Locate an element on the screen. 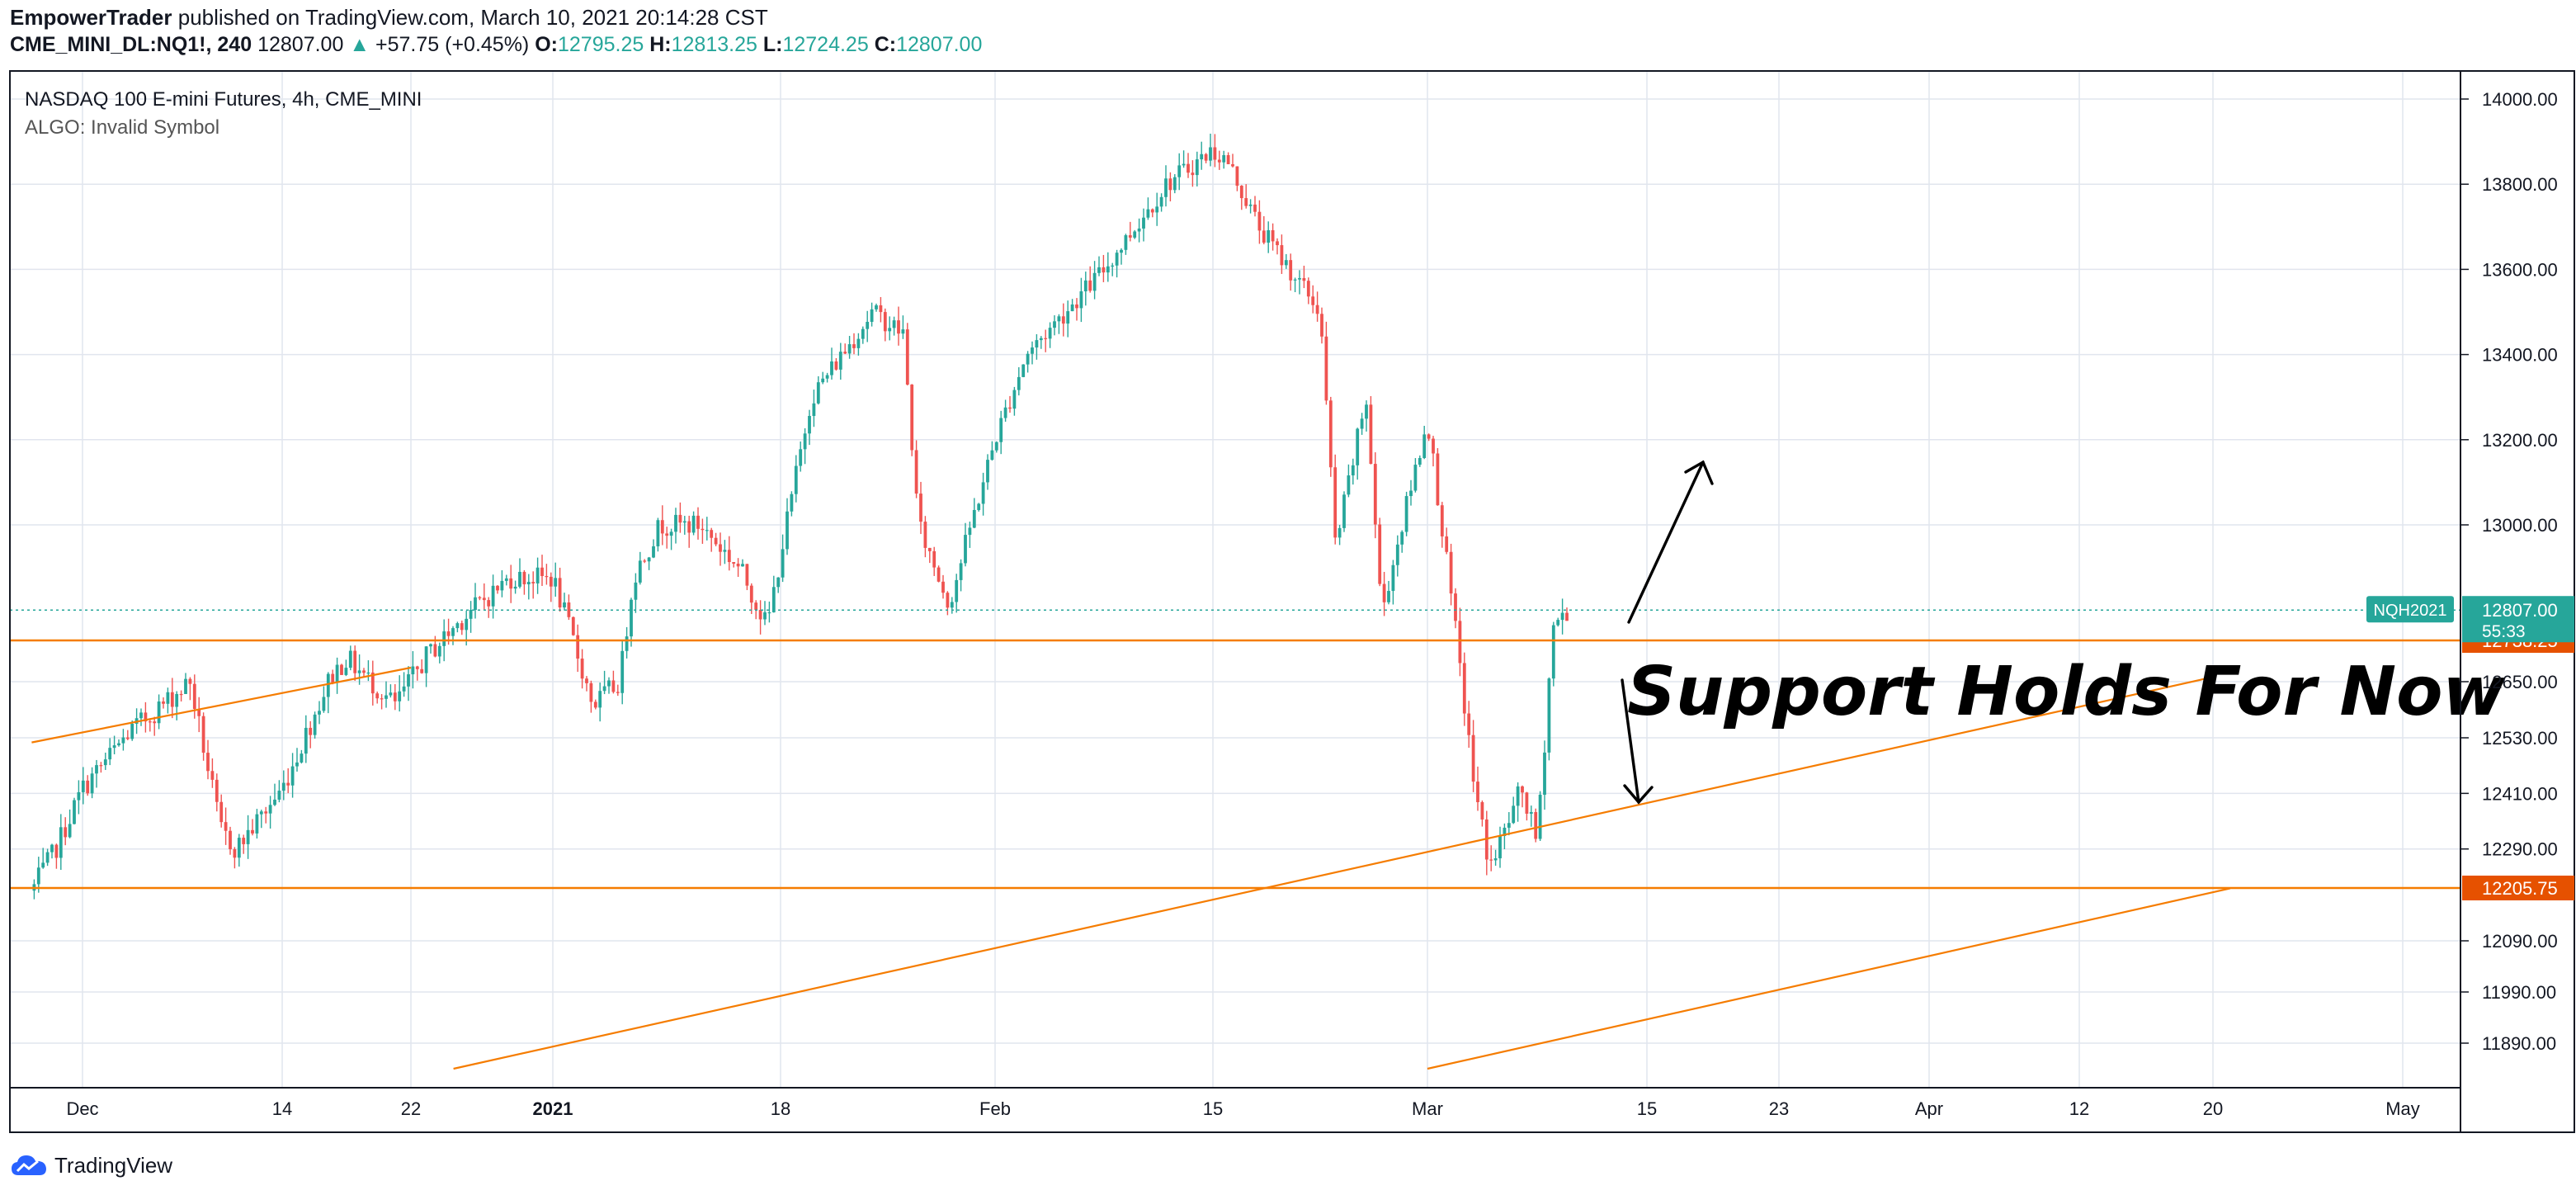  price-tick-label: 14000.00 is located at coordinates (2520, 99).